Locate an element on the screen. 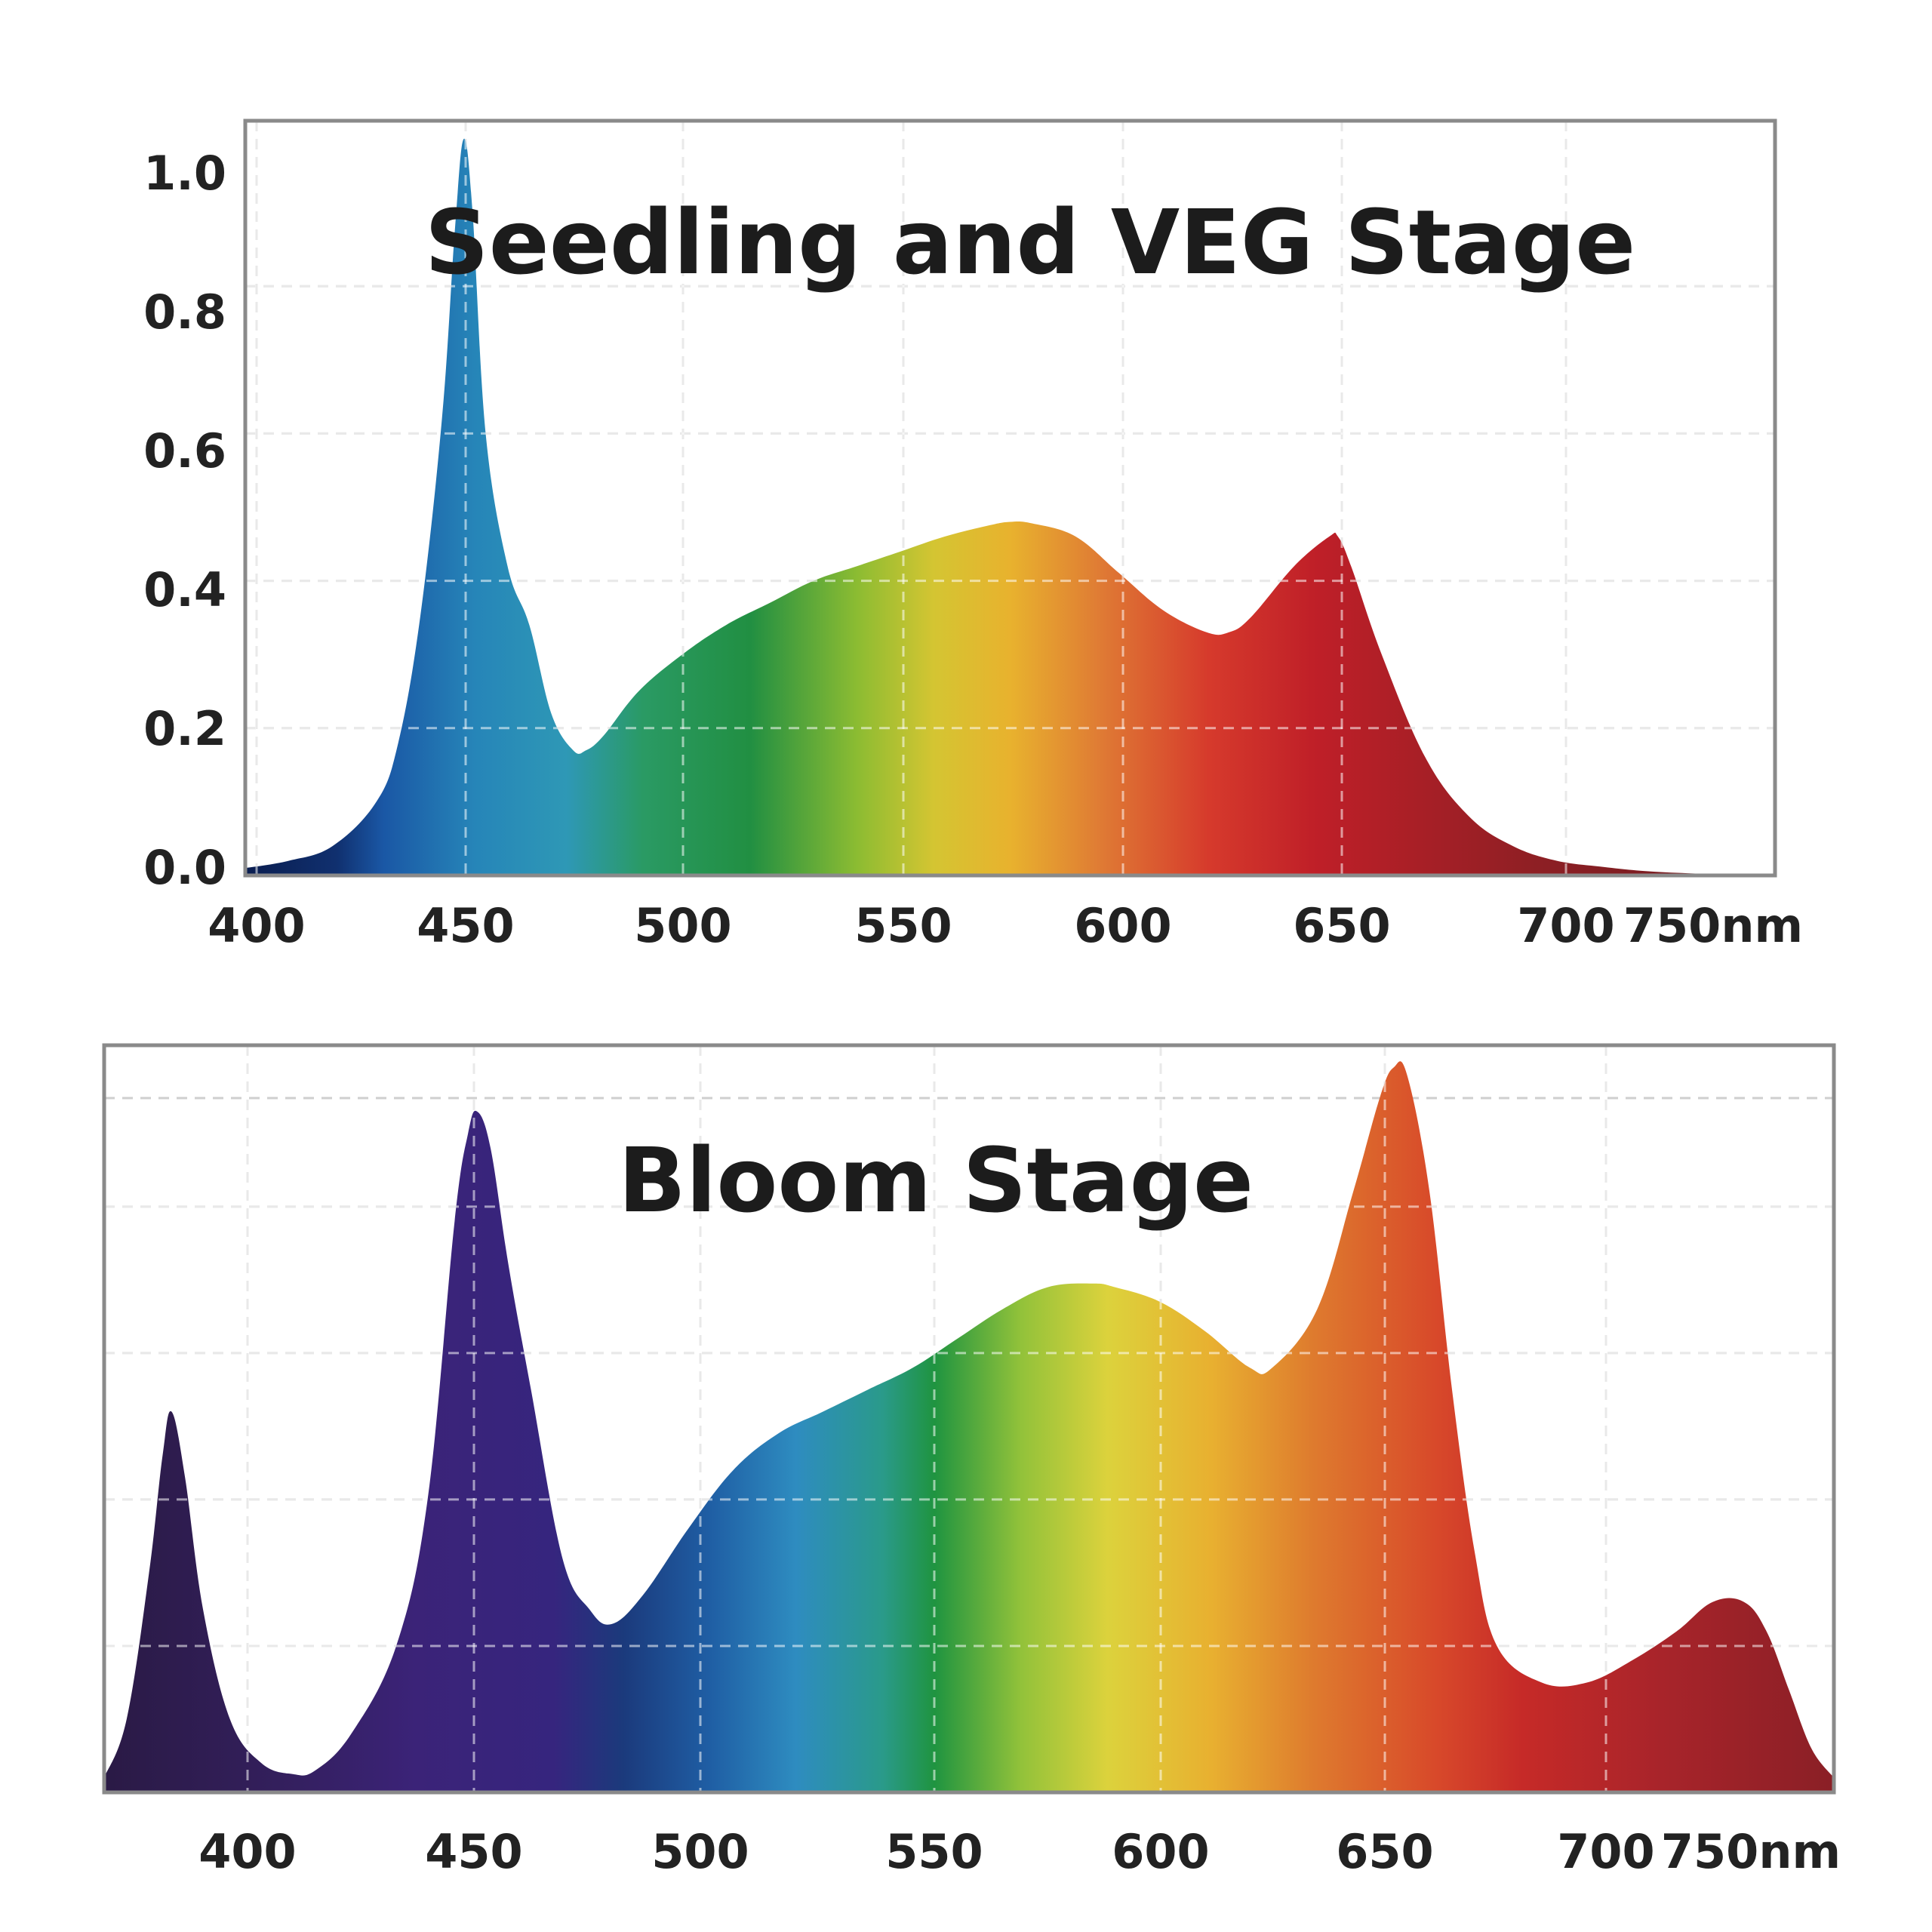 Image resolution: width=1932 pixels, height=1932 pixels. bloom-x-tick: 700 is located at coordinates (1605, 1851).